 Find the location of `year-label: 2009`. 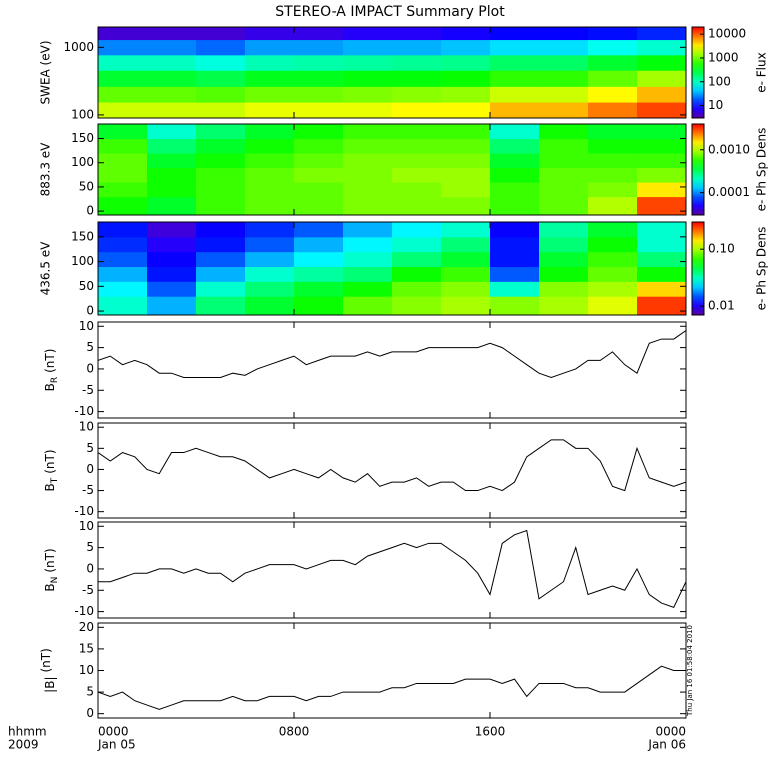

year-label: 2009 is located at coordinates (23, 745).